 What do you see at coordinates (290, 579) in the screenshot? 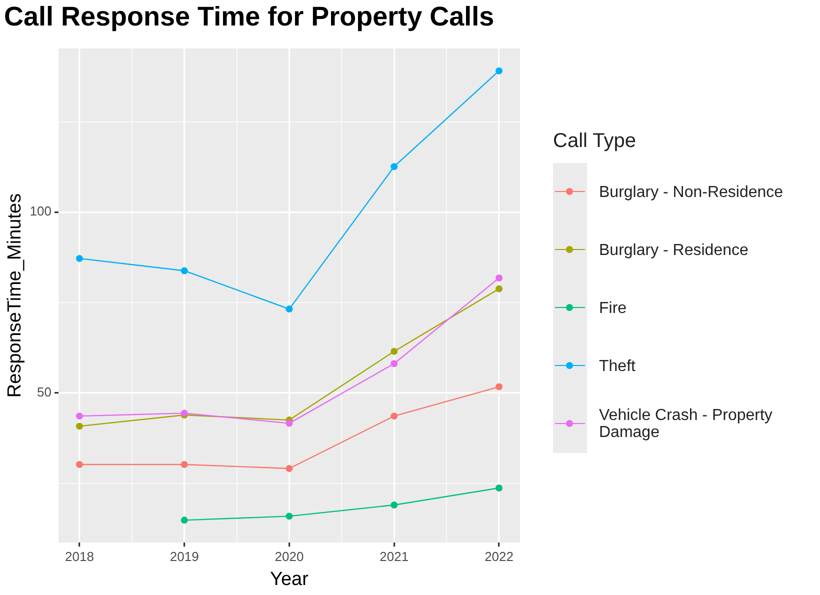
I see `x-axis-title: Year` at bounding box center [290, 579].